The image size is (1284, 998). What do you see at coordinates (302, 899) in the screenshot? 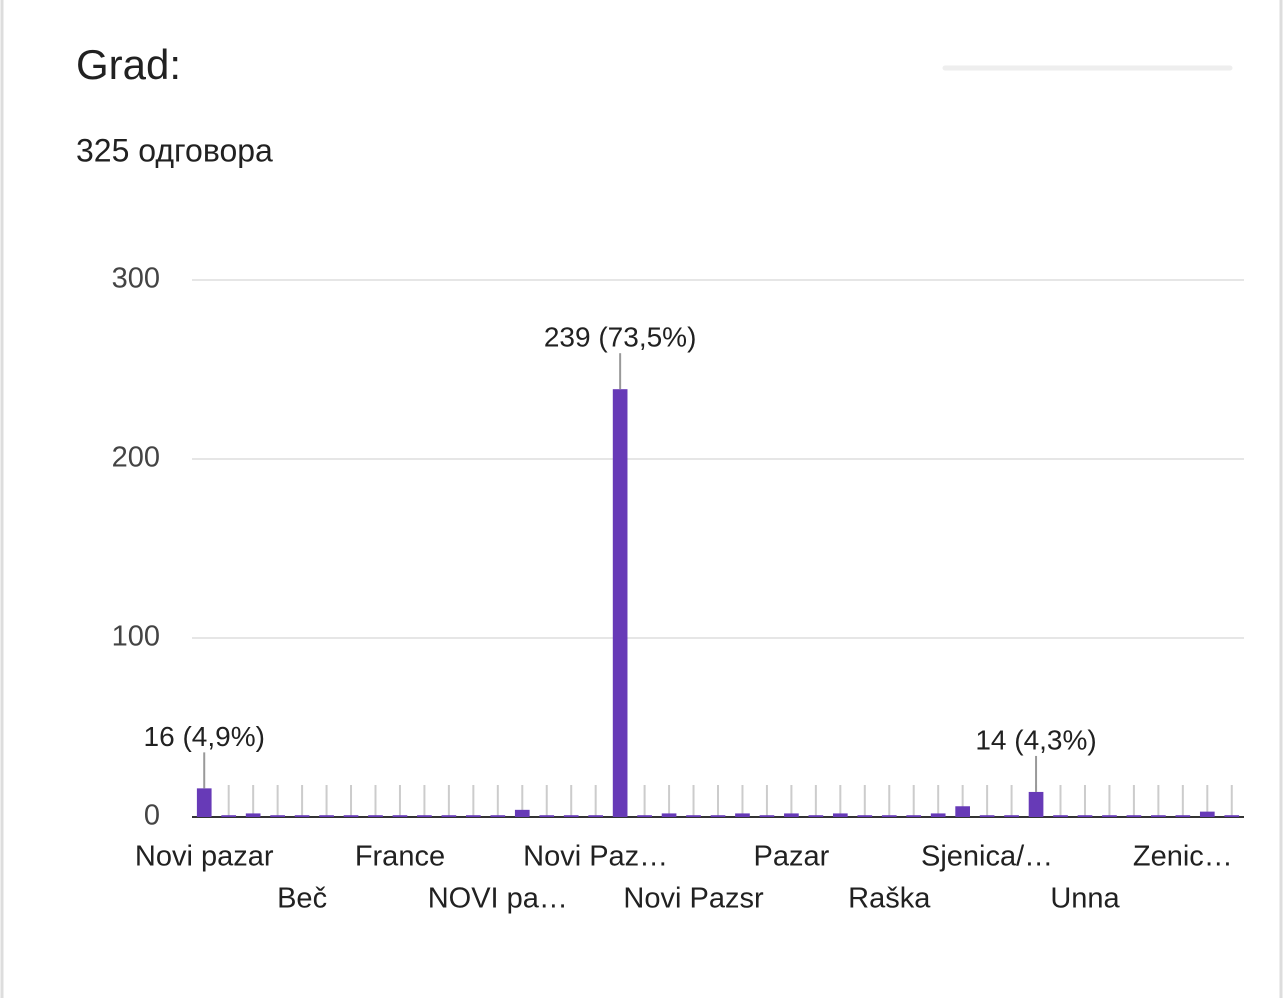
I see `x-tick-label: Beč` at bounding box center [302, 899].